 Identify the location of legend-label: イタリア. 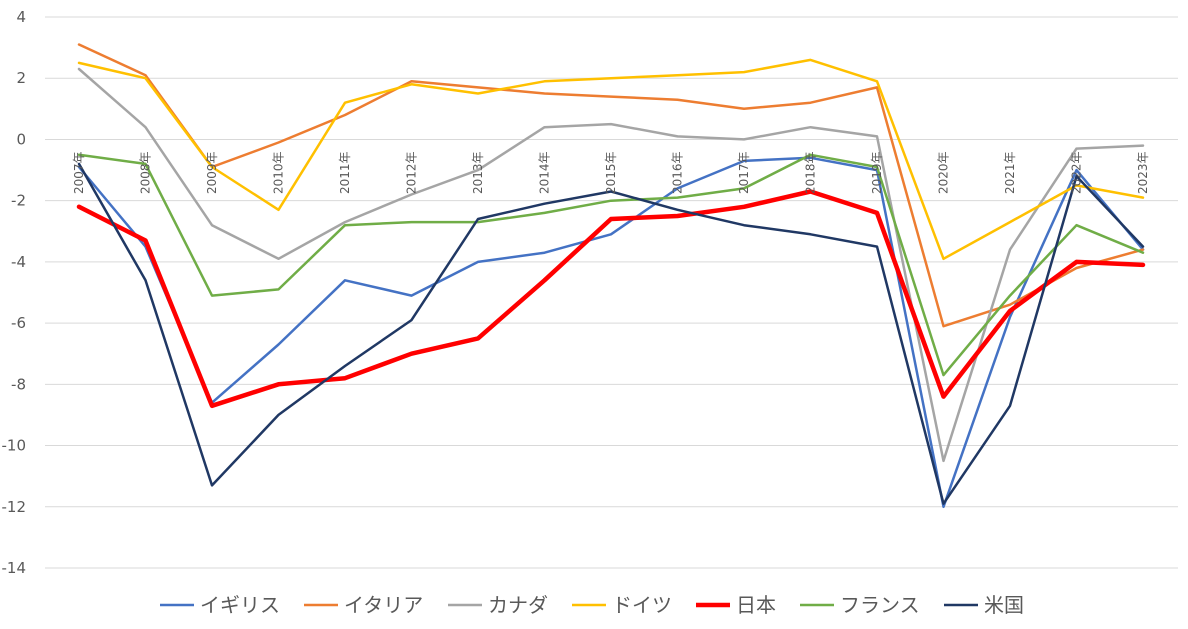
(383, 605).